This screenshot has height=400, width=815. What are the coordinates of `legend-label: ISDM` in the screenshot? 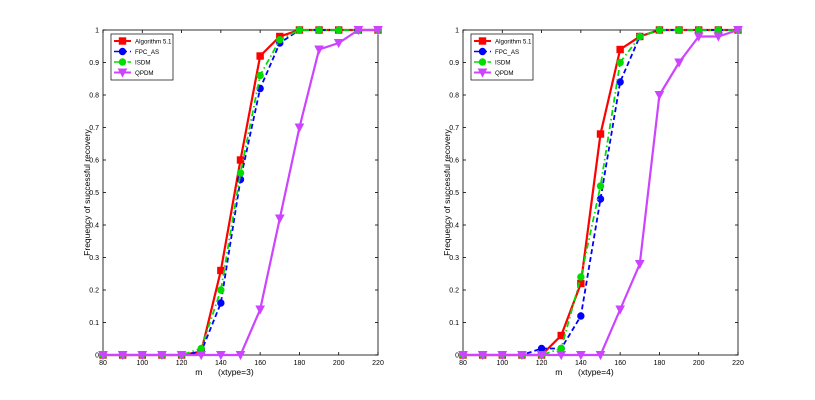 It's located at (502, 62).